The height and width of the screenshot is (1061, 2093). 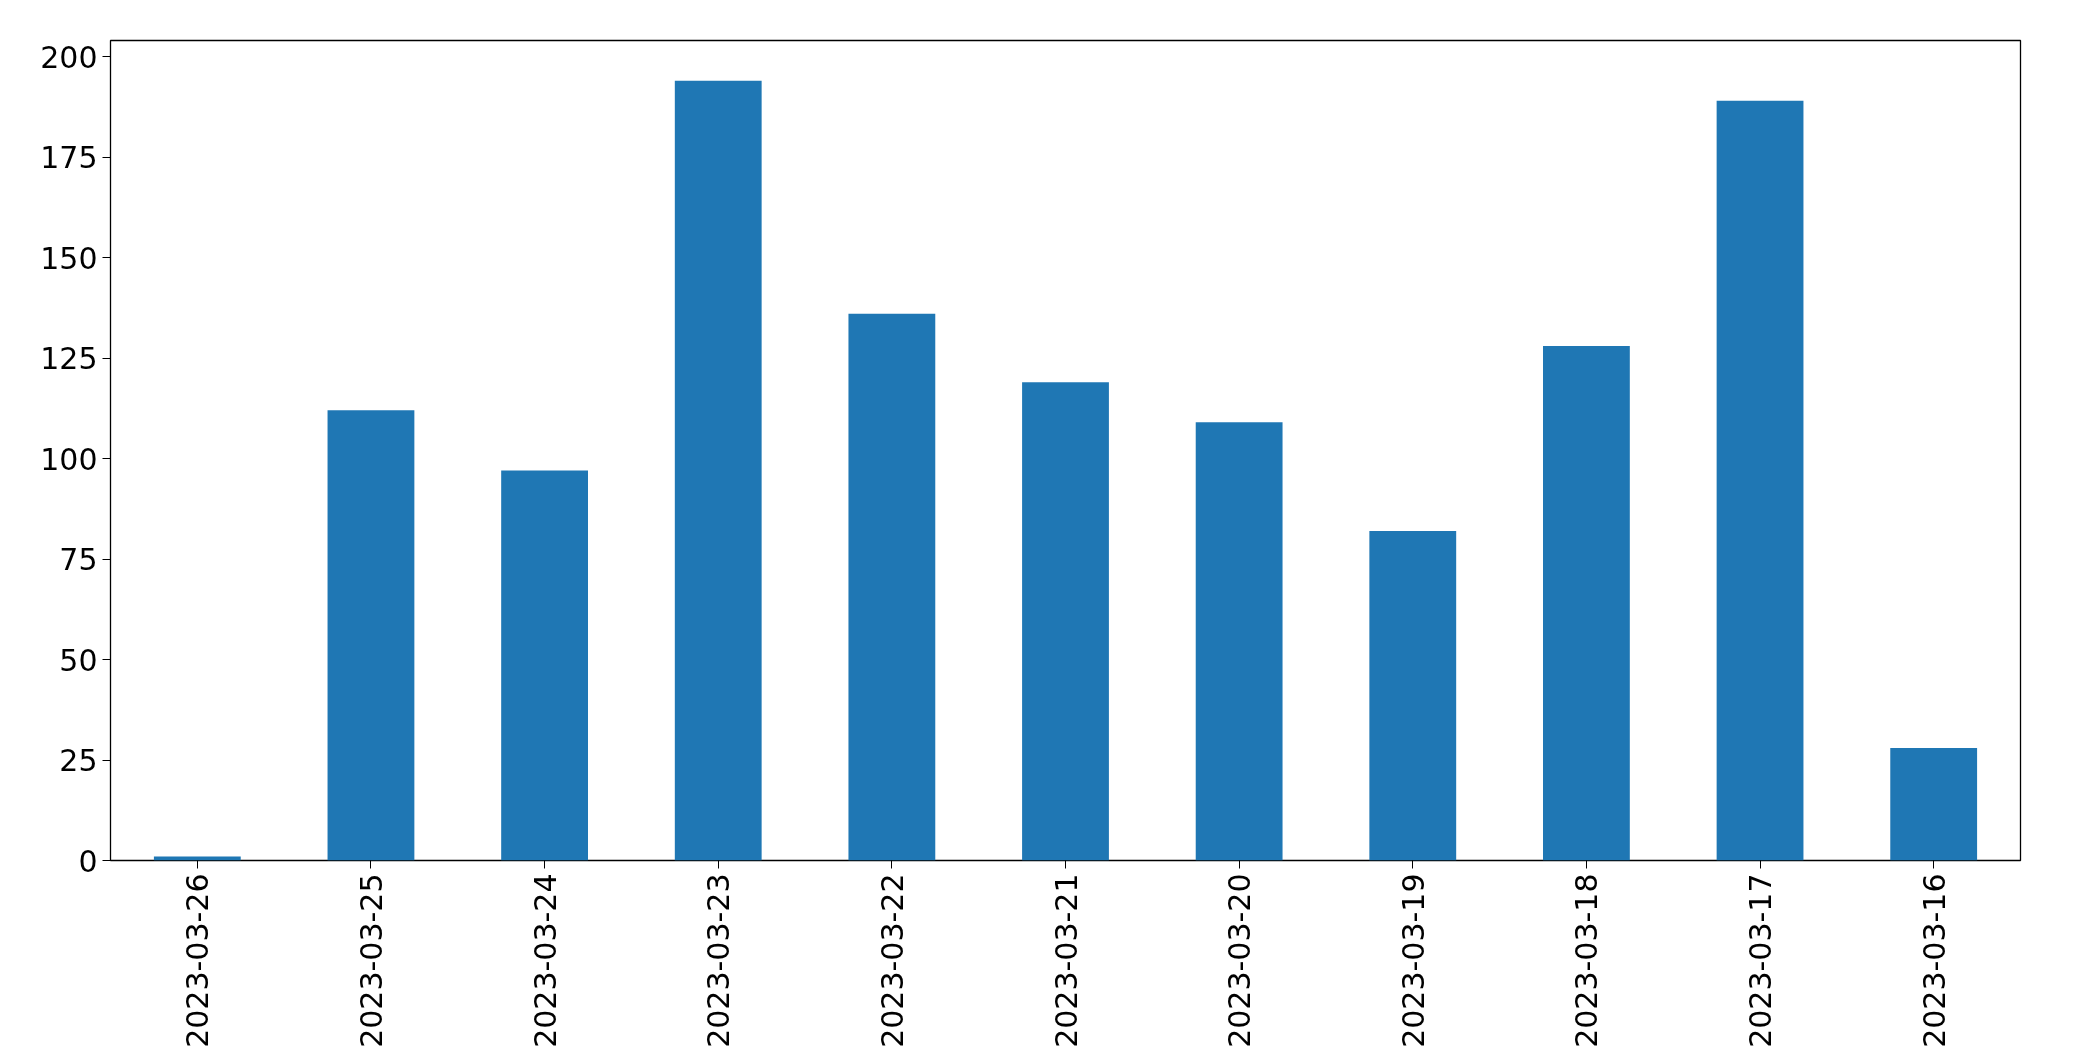 I want to click on y-tick-label: 175, so click(x=69, y=158).